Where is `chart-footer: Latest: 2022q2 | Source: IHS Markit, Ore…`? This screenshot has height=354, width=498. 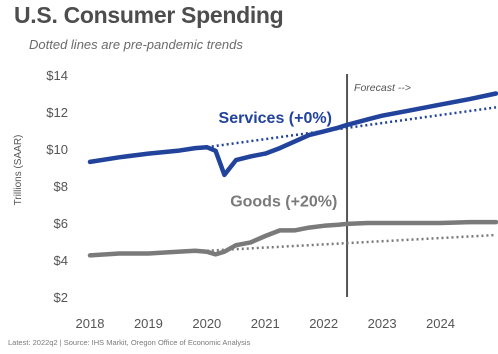 chart-footer: Latest: 2022q2 | Source: IHS Markit, Ore… is located at coordinates (129, 342).